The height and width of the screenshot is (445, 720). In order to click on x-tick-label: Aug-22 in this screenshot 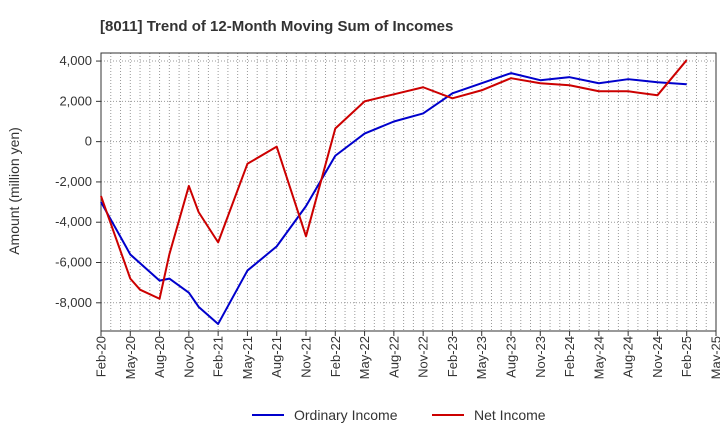, I will do `click(393, 357)`.